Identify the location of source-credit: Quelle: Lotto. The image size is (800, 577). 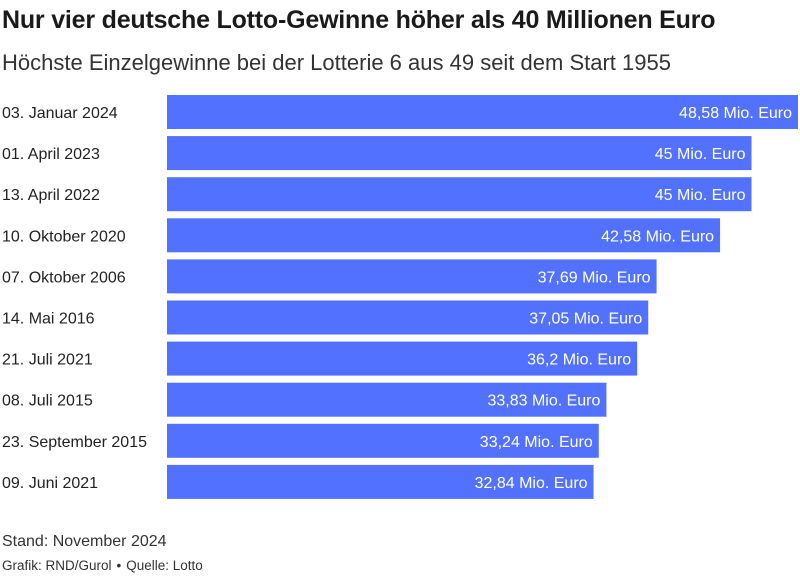
(164, 565).